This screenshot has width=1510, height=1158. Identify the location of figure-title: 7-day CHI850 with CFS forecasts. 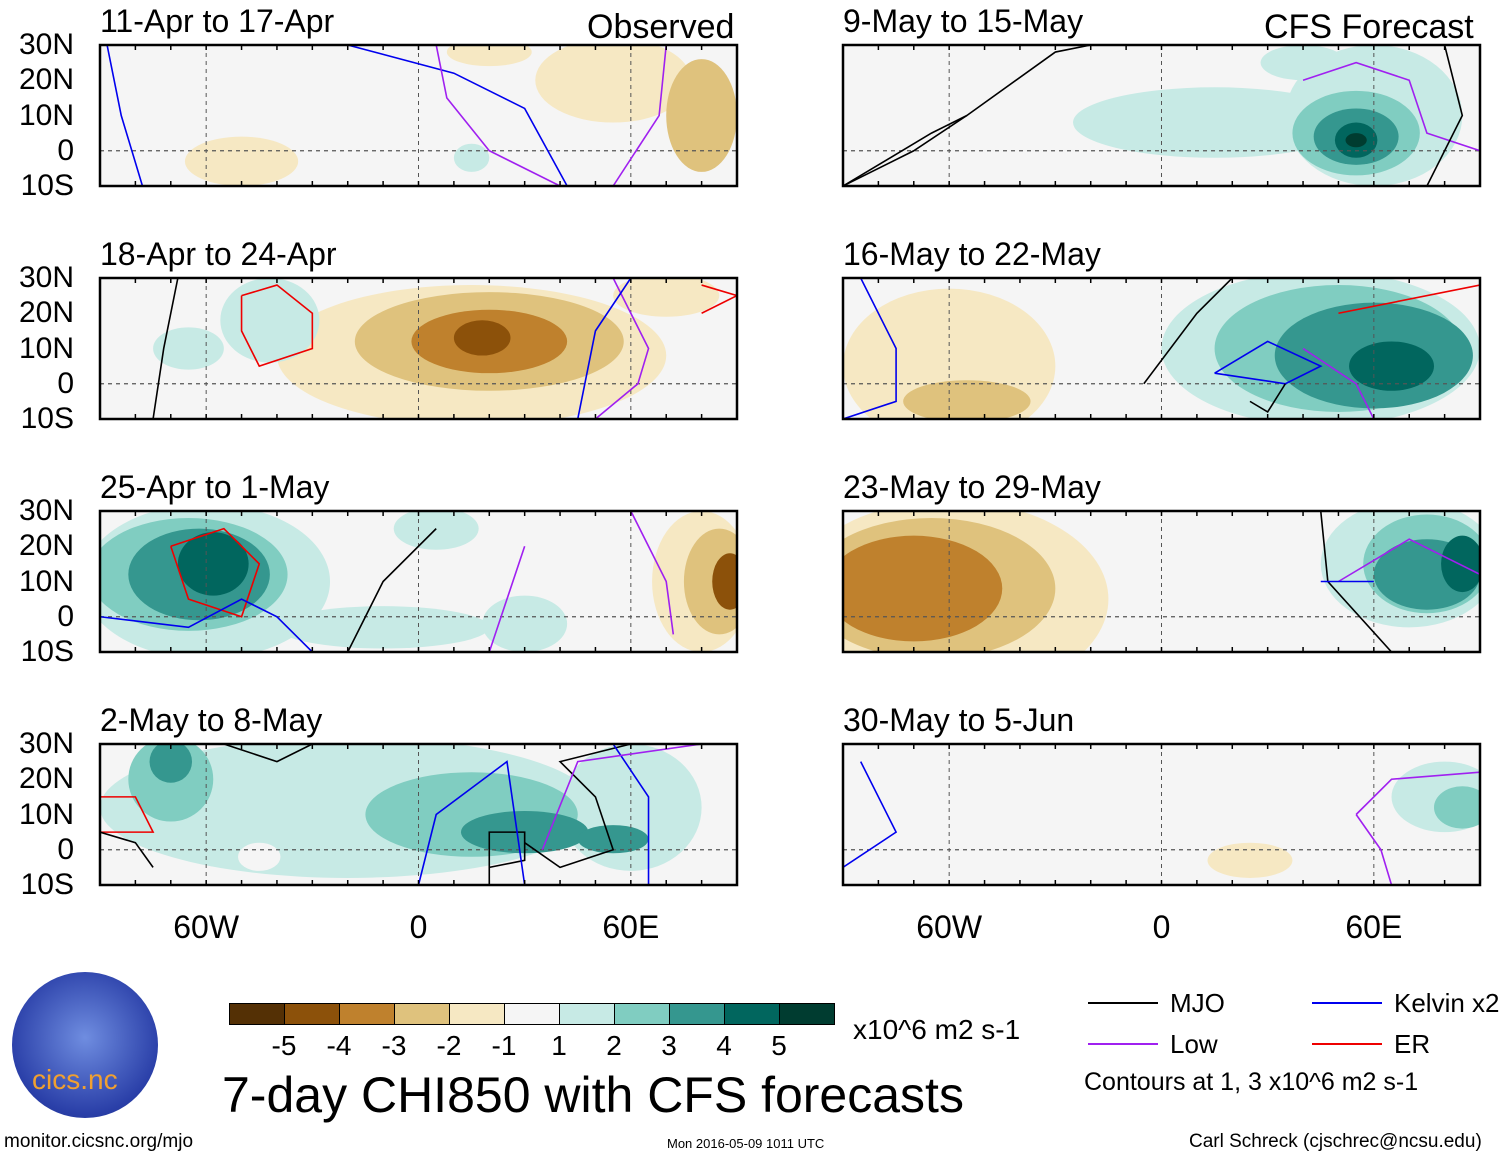
(593, 1095).